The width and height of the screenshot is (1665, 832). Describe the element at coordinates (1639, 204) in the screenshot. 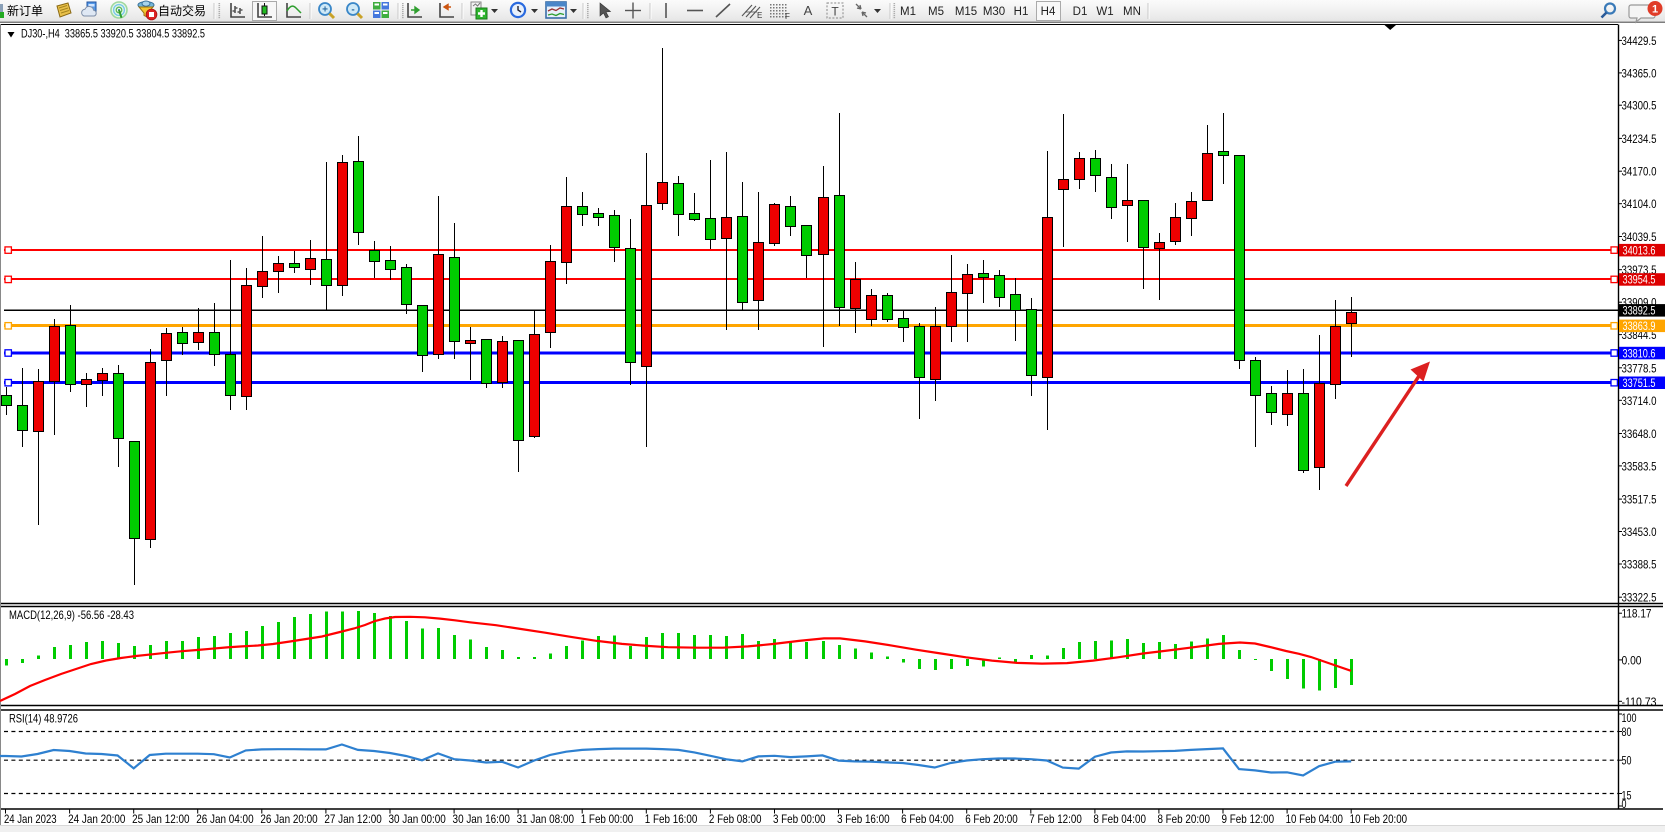

I see `svg-text: 34104.0` at that location.